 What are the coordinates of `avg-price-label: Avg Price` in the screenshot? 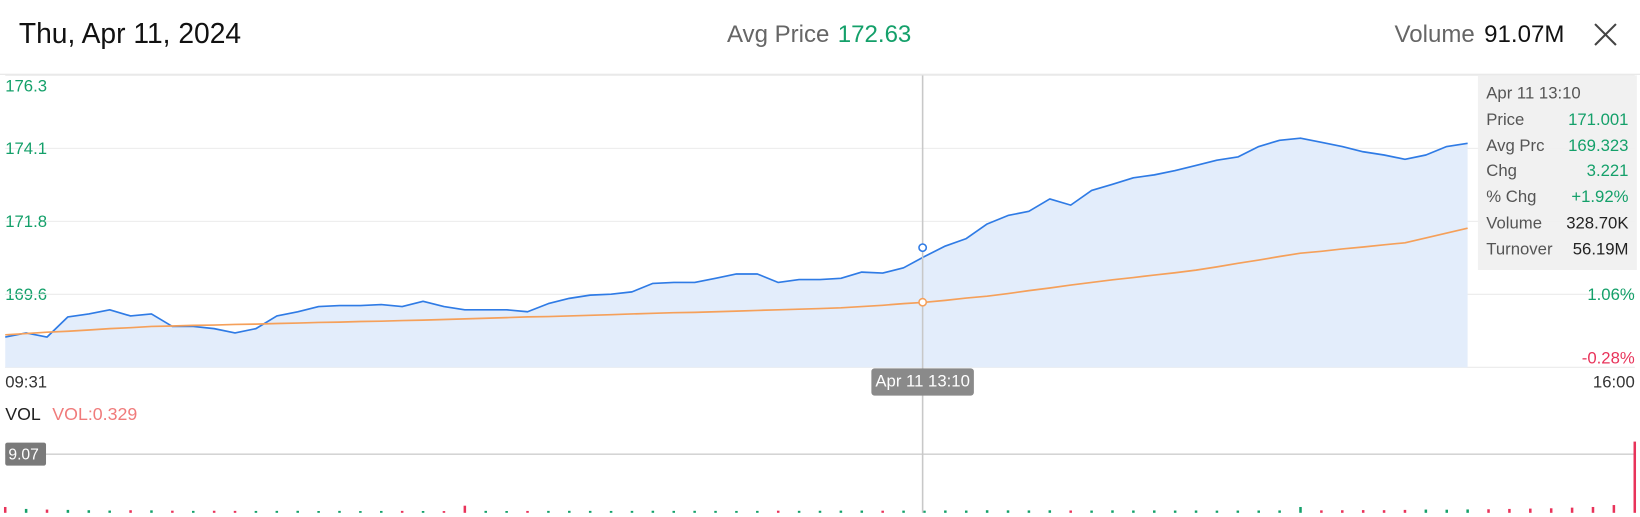 It's located at (778, 34).